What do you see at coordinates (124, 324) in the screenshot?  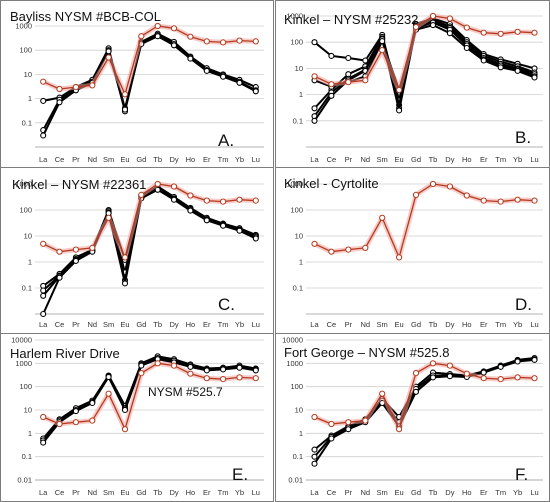 I see `x-tick-label: Eu` at bounding box center [124, 324].